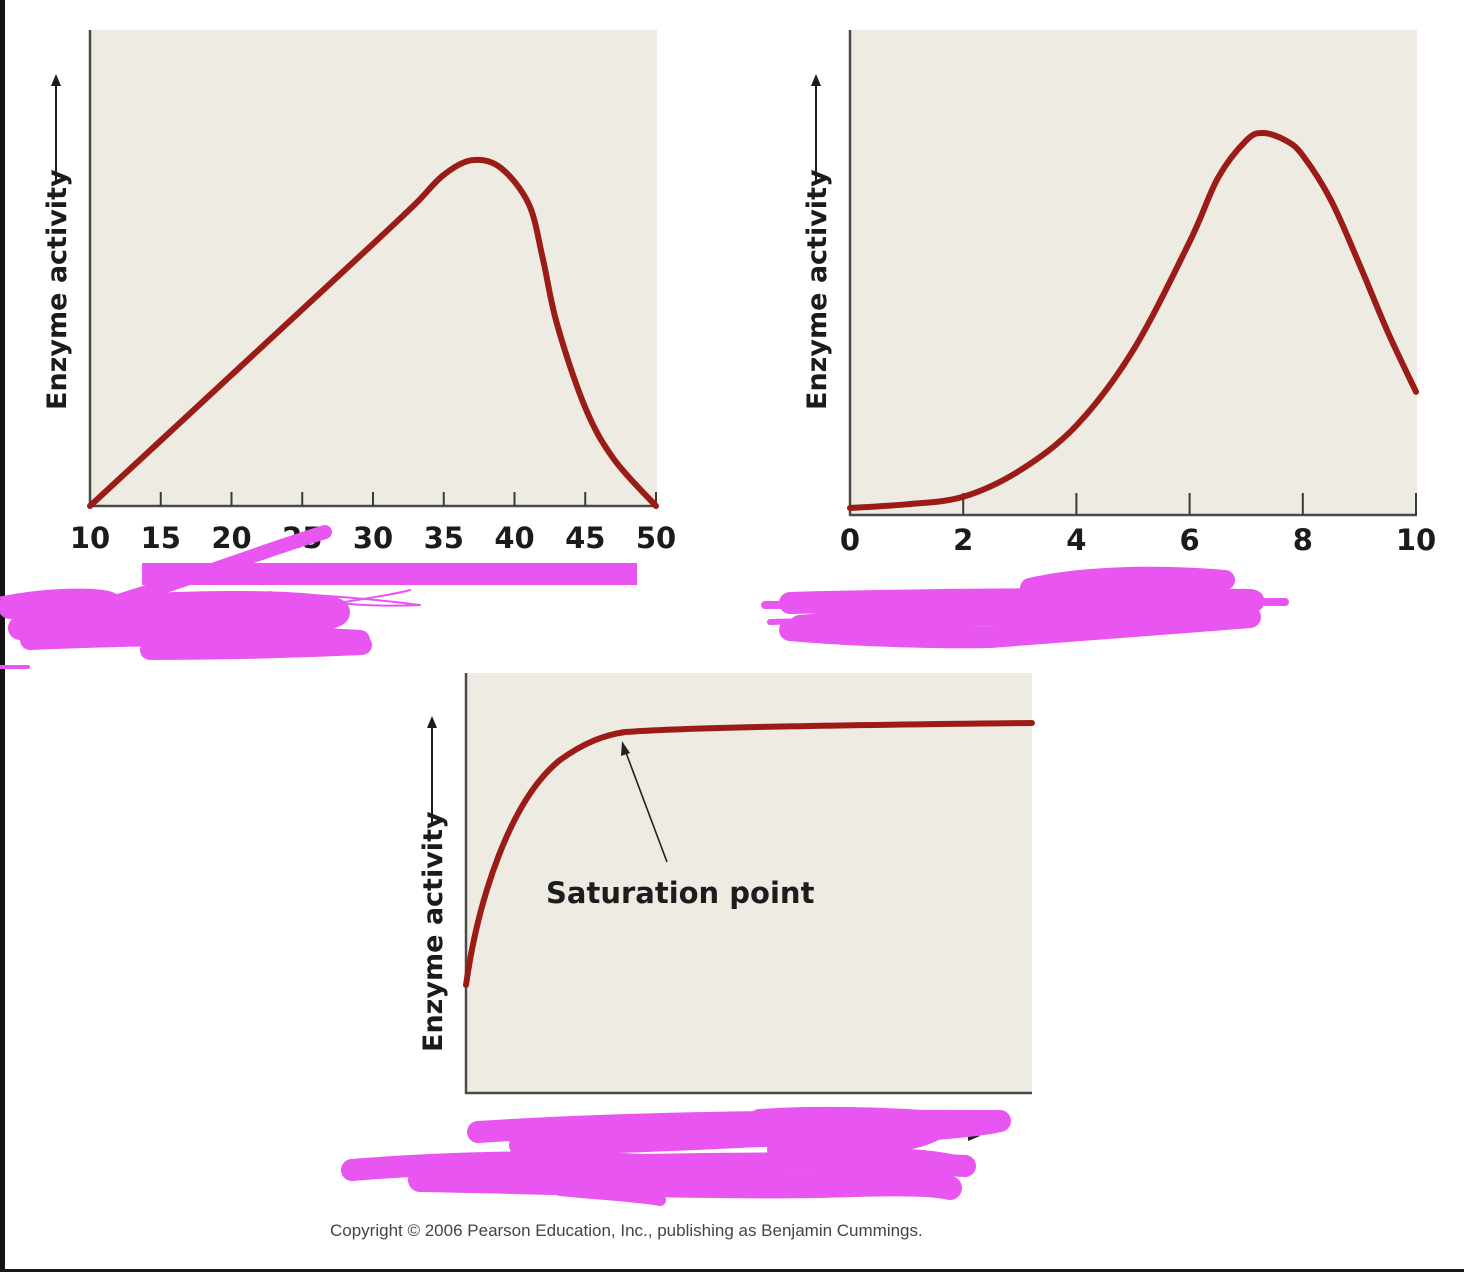  What do you see at coordinates (585, 538) in the screenshot?
I see `x-tick-label: 45` at bounding box center [585, 538].